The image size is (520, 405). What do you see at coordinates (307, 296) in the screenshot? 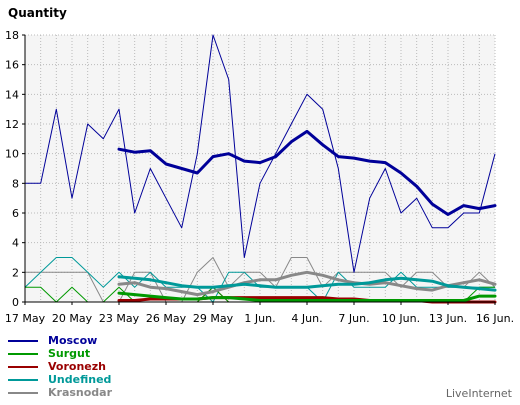
I see `series-average-surgut` at bounding box center [307, 296].